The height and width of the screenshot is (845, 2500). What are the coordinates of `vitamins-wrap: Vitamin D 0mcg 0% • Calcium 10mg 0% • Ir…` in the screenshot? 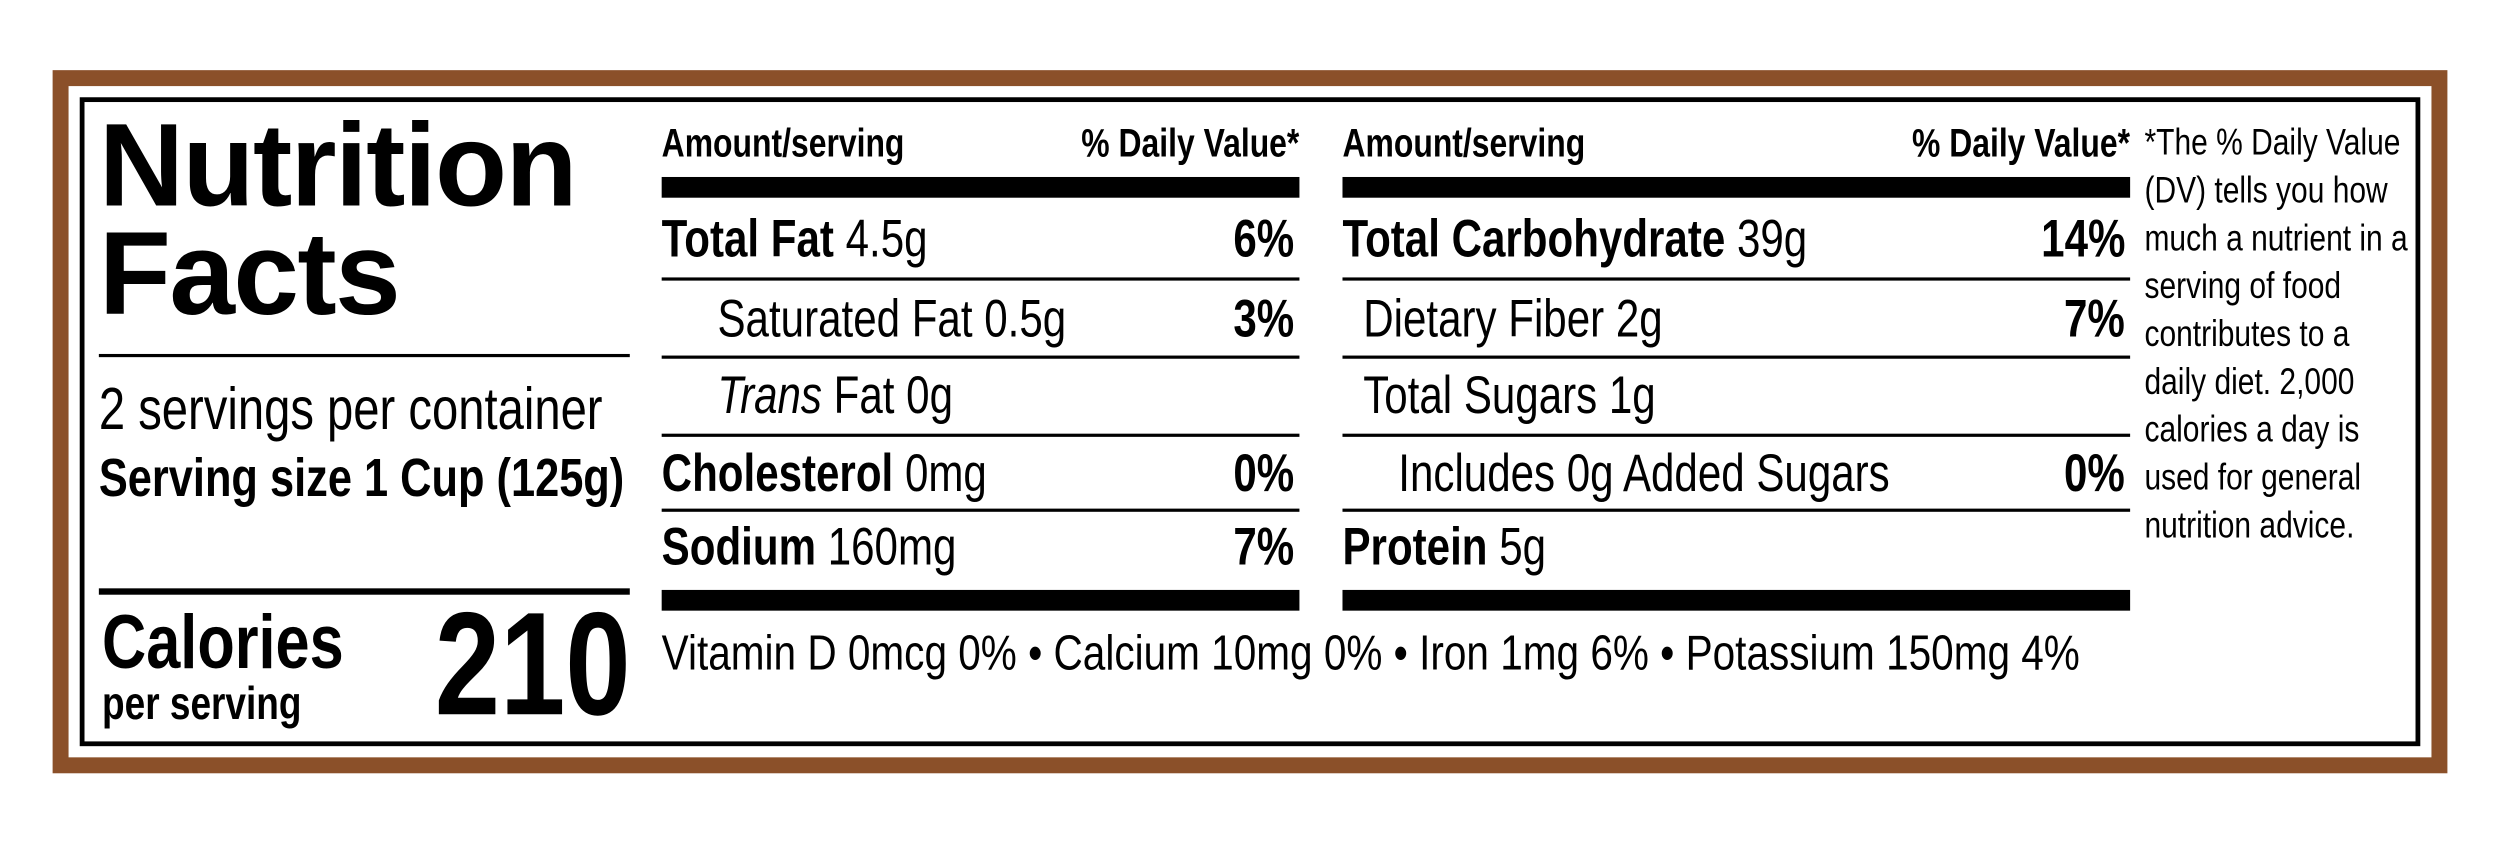 It's located at (1526, 654).